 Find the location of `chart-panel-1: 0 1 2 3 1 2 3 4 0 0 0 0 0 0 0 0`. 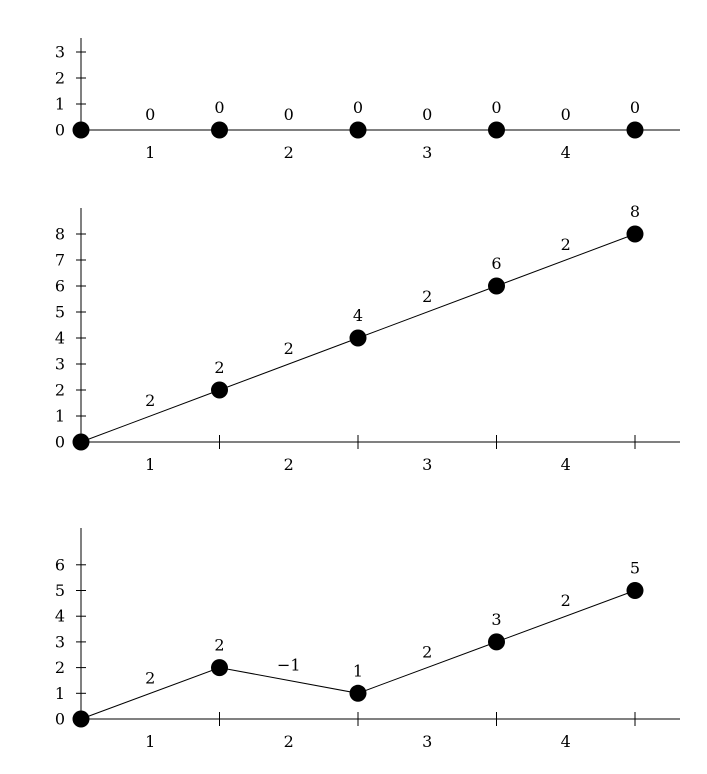

chart-panel-1: 0 1 2 3 1 2 3 4 0 0 0 0 0 0 0 0 is located at coordinates (367, 100).